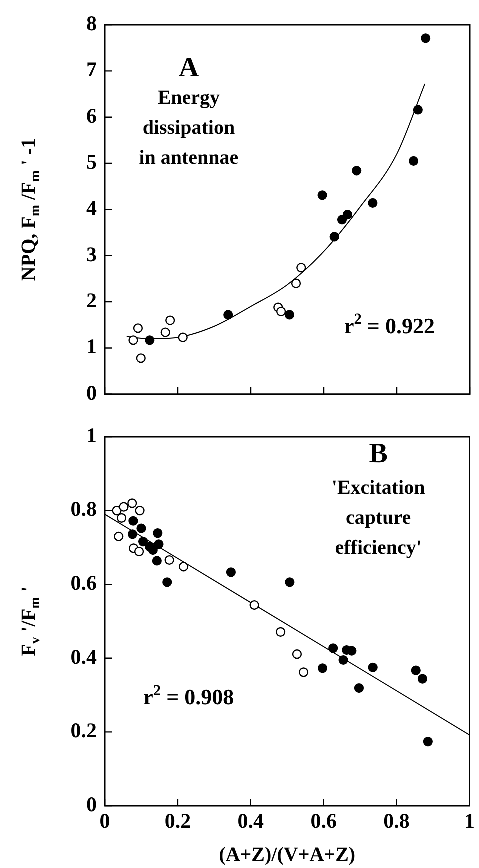 This screenshot has width=479, height=868. What do you see at coordinates (91, 116) in the screenshot?
I see `y-tick-label: 6` at bounding box center [91, 116].